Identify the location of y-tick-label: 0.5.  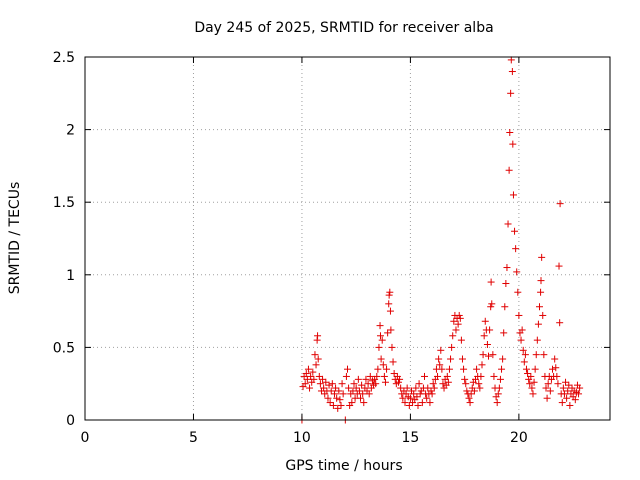
(64, 348).